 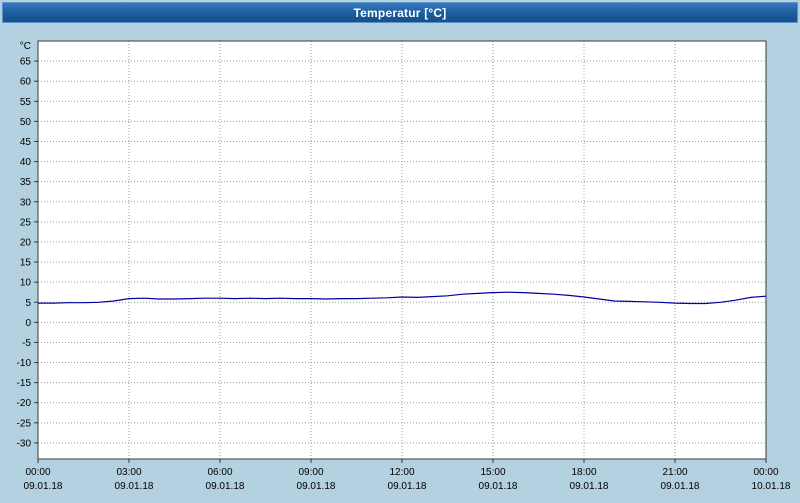 What do you see at coordinates (25, 46) in the screenshot?
I see `svg-text: °C` at bounding box center [25, 46].